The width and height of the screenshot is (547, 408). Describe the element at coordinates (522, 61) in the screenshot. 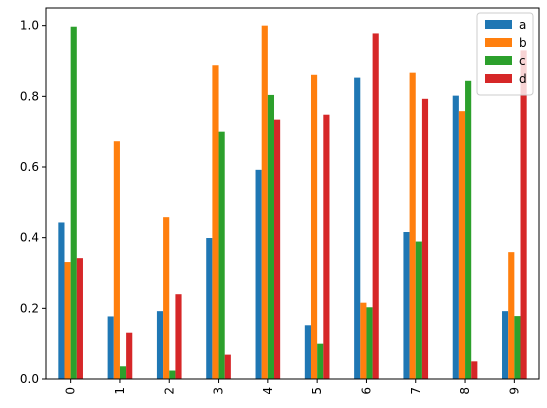

I see `legend-label-c: c` at that location.